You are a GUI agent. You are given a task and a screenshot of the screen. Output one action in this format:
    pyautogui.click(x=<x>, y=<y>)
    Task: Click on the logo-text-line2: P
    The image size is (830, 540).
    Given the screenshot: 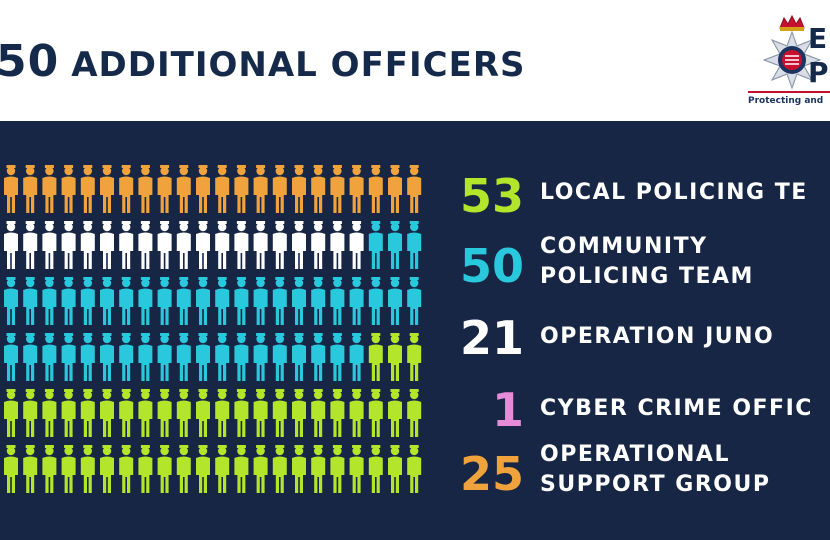 What is the action you would take?
    pyautogui.click(x=818, y=72)
    